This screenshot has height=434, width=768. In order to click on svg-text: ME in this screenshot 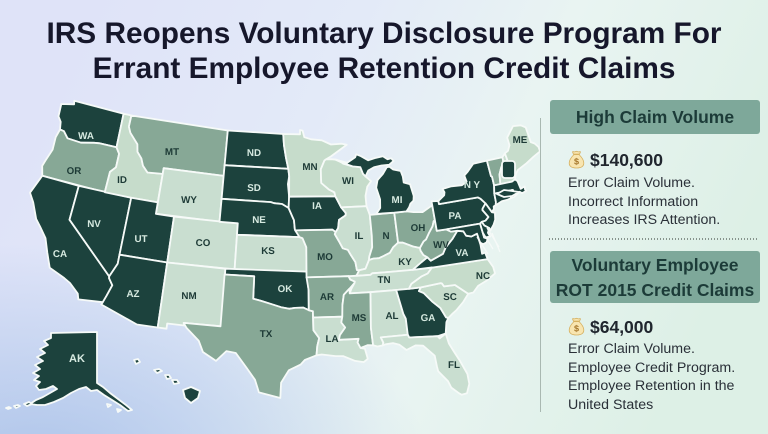, I will do `click(520, 140)`.